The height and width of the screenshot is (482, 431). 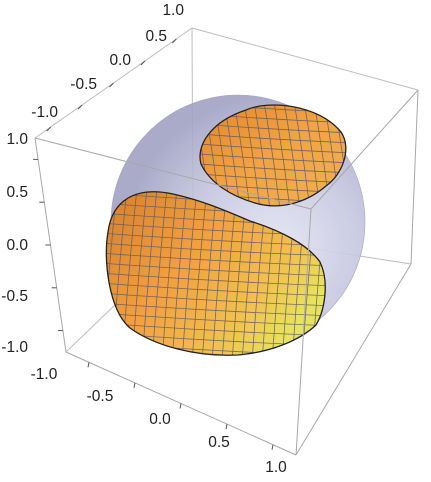 I want to click on tick-labels-top: 1.0 0.5 0.0 -0.5 -1.0, so click(x=107, y=61).